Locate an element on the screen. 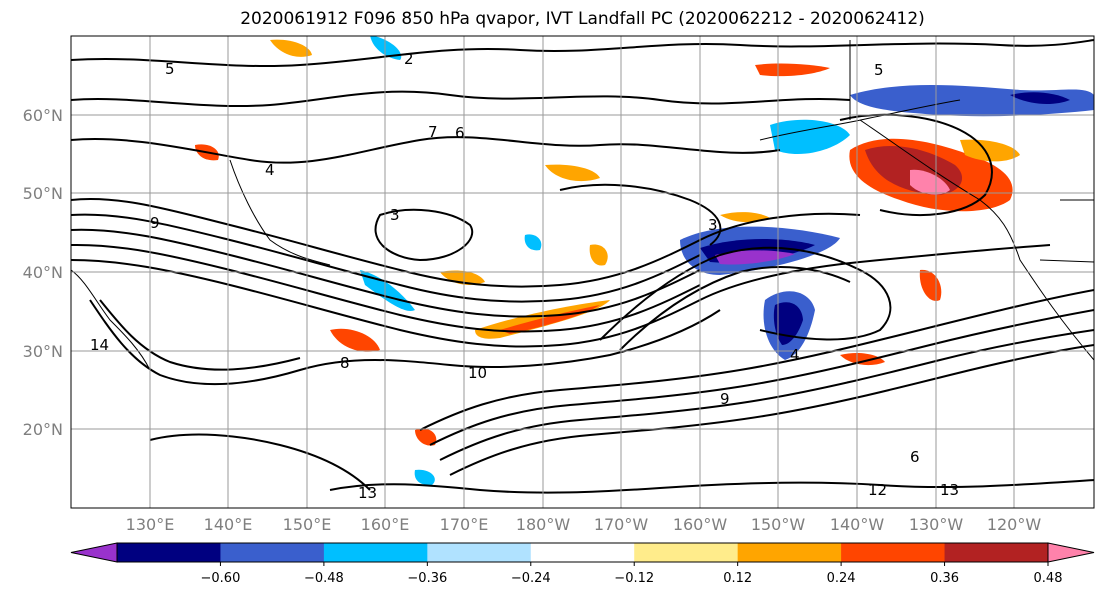  colorbar-outline is located at coordinates (582, 552).